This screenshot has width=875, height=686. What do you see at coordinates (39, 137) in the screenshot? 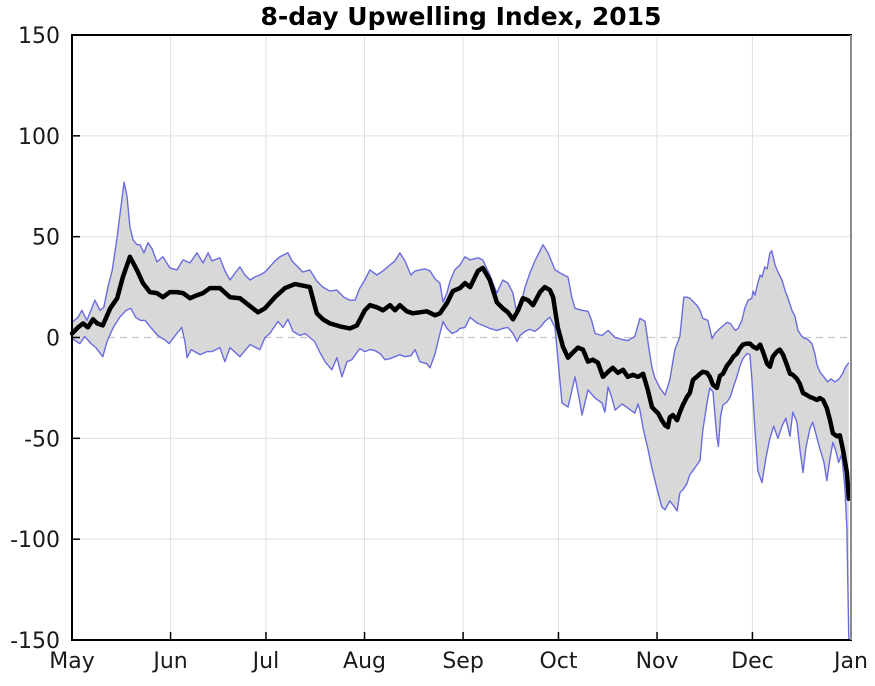
I see `y-tick-label: 100` at bounding box center [39, 137].